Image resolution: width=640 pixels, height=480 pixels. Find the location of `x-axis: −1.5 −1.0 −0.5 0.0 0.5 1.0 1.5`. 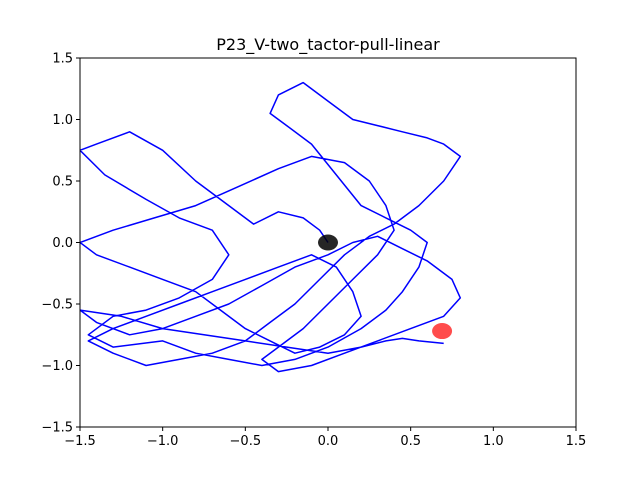

x-axis: −1.5 −1.0 −0.5 0.0 0.5 1.0 1.5 is located at coordinates (325, 438).